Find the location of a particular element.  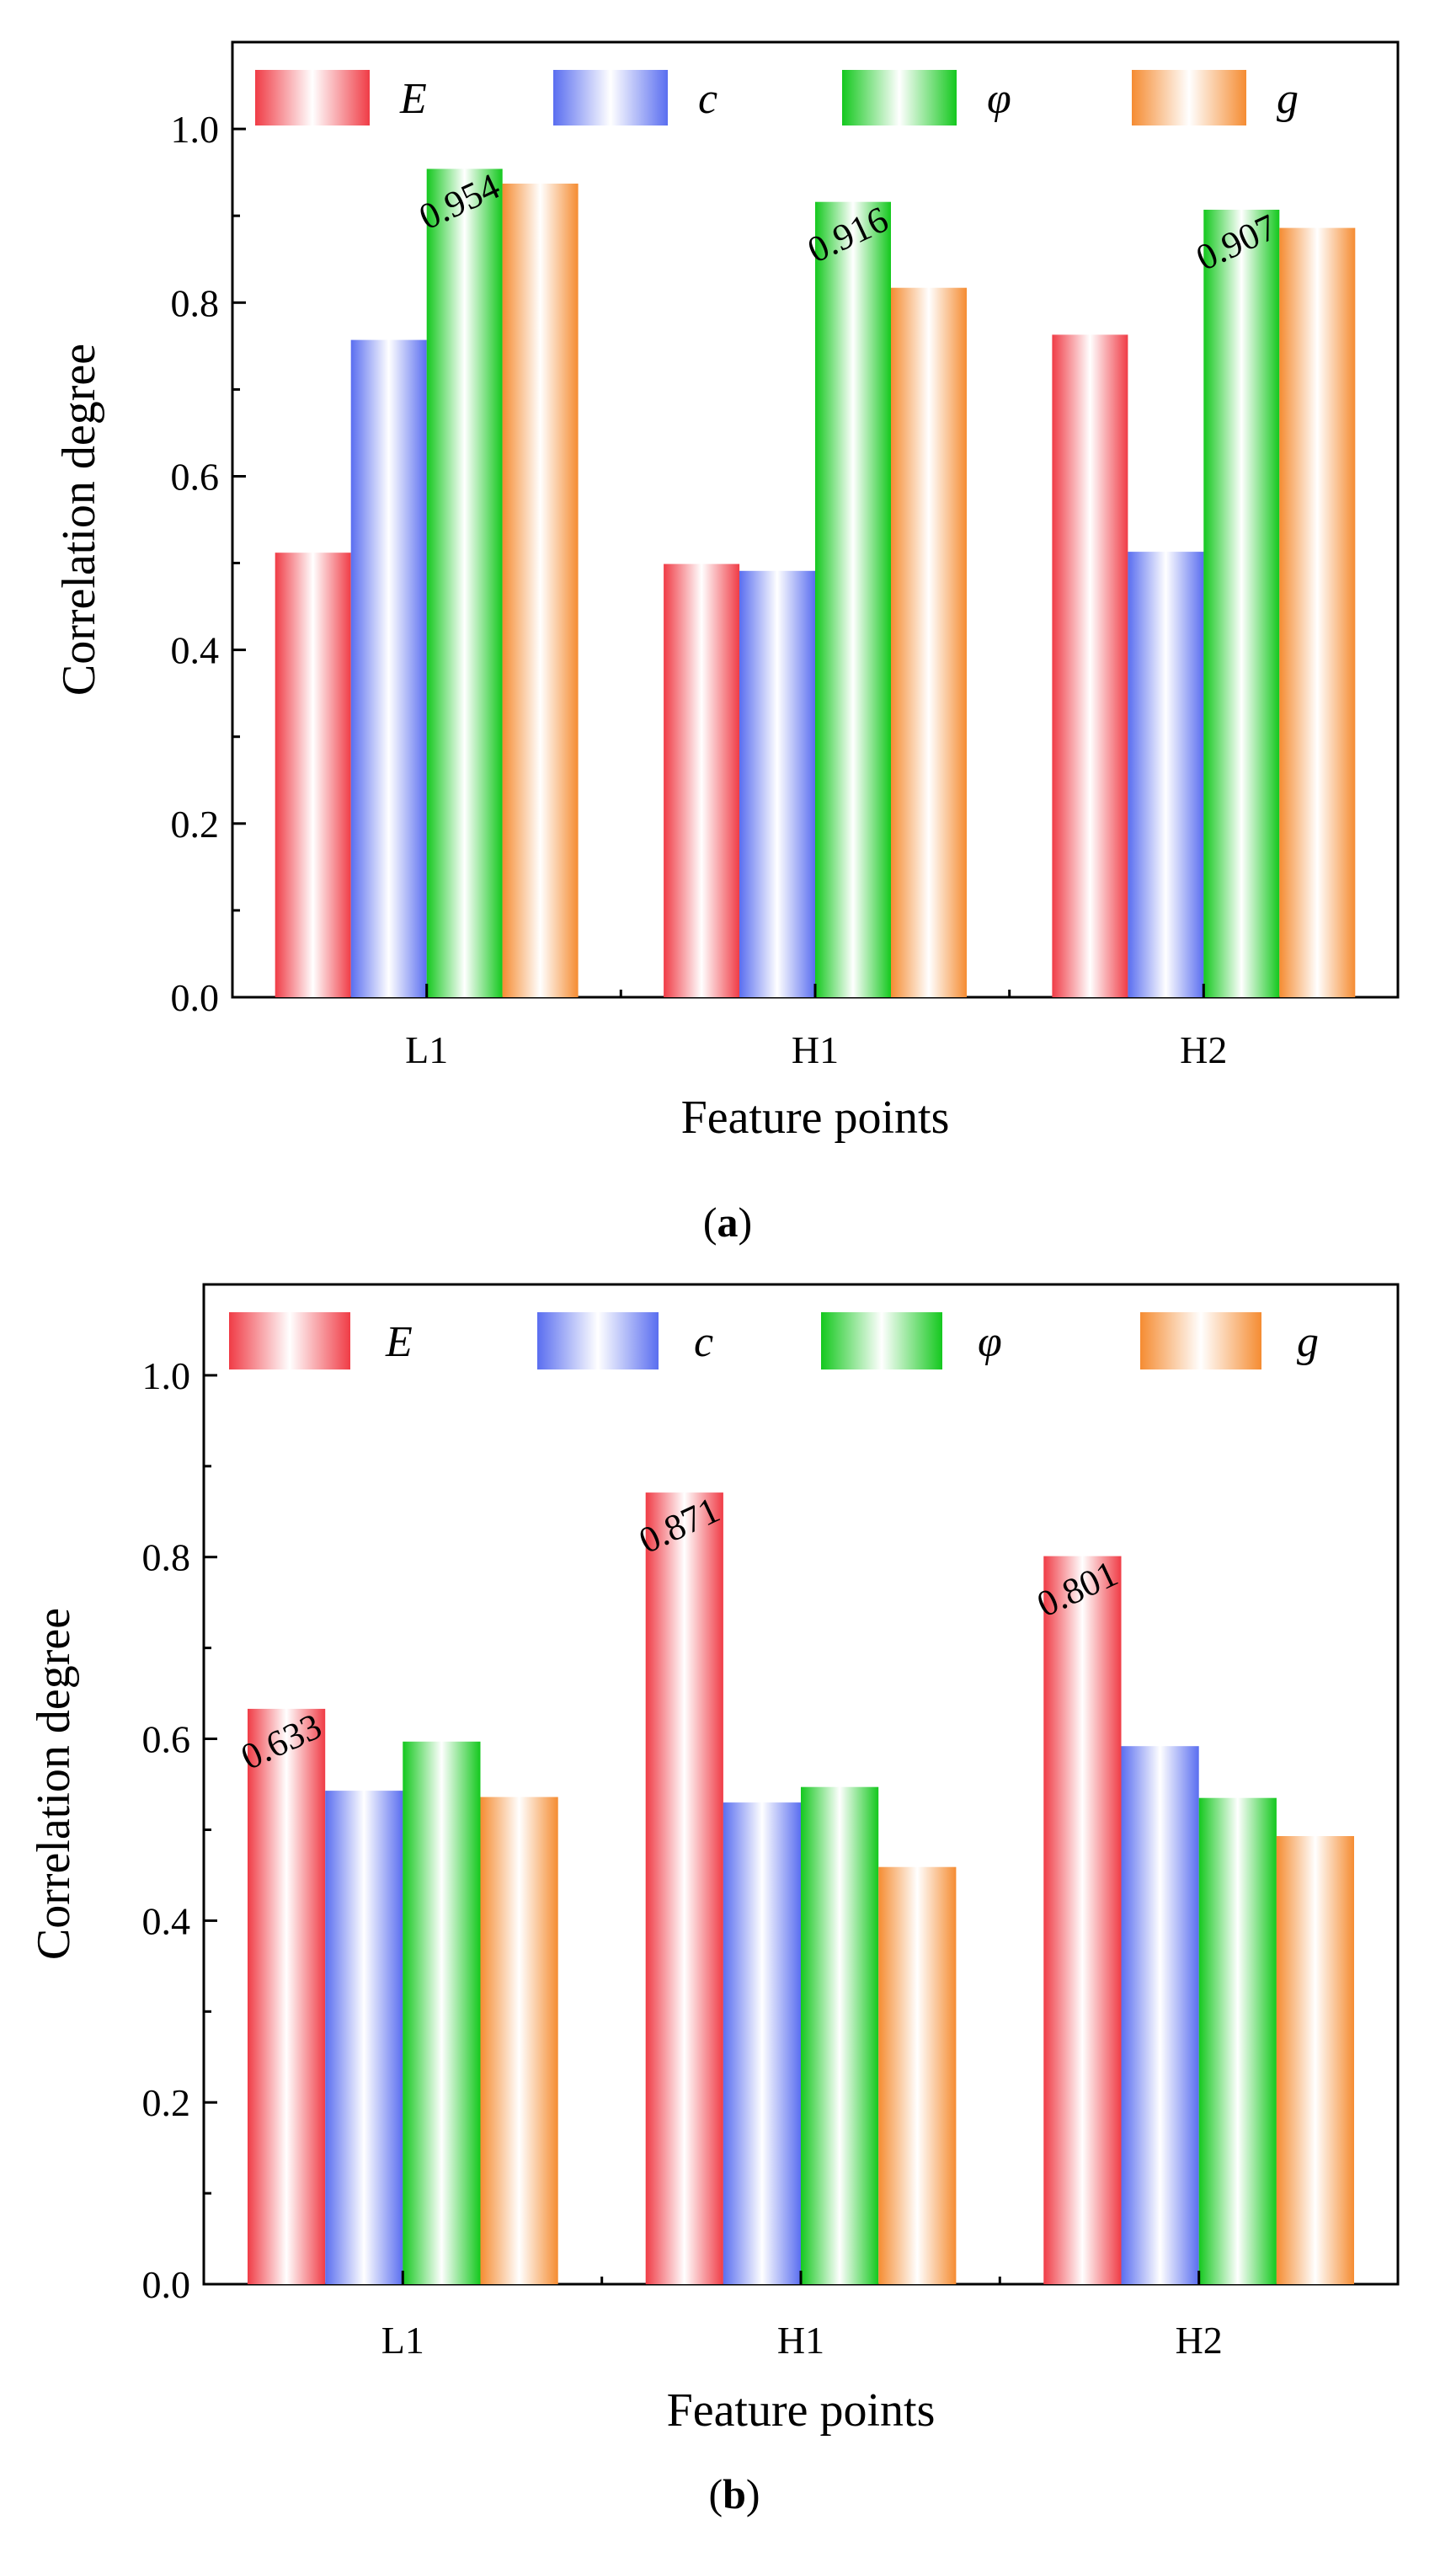

panel-caption-a: (a) is located at coordinates (727, 1222).